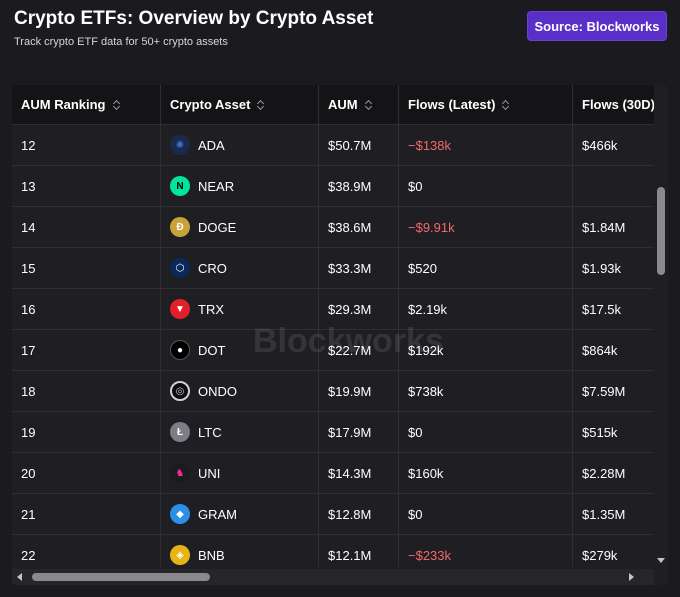 The height and width of the screenshot is (597, 680). What do you see at coordinates (196, 432) in the screenshot?
I see `asset-cell: Ł LTC` at bounding box center [196, 432].